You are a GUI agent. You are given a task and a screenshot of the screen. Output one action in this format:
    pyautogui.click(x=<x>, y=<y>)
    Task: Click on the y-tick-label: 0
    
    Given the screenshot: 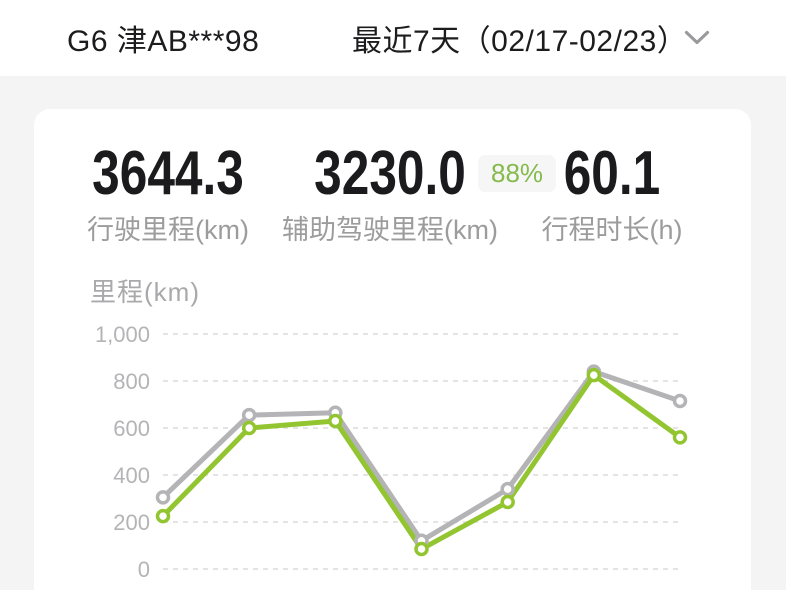 What is the action you would take?
    pyautogui.click(x=144, y=569)
    